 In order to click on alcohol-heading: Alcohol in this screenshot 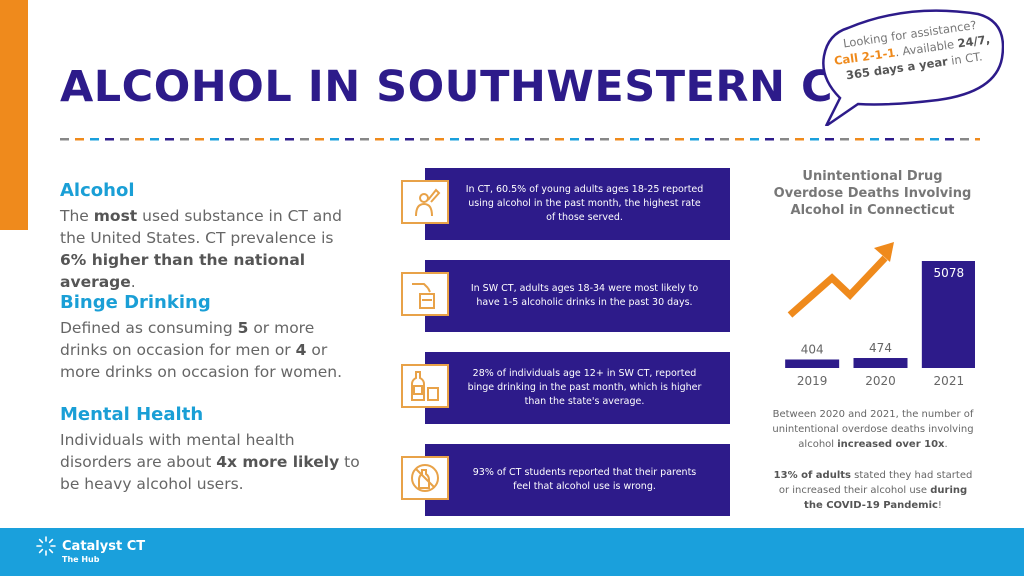, I will do `click(97, 190)`.